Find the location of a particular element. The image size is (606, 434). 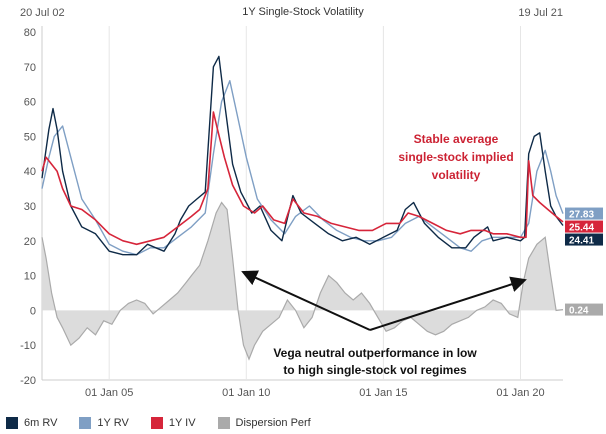

chart-legend: 6m RV 1Y RV 1Y IV Dispersion Perf is located at coordinates (303, 423).